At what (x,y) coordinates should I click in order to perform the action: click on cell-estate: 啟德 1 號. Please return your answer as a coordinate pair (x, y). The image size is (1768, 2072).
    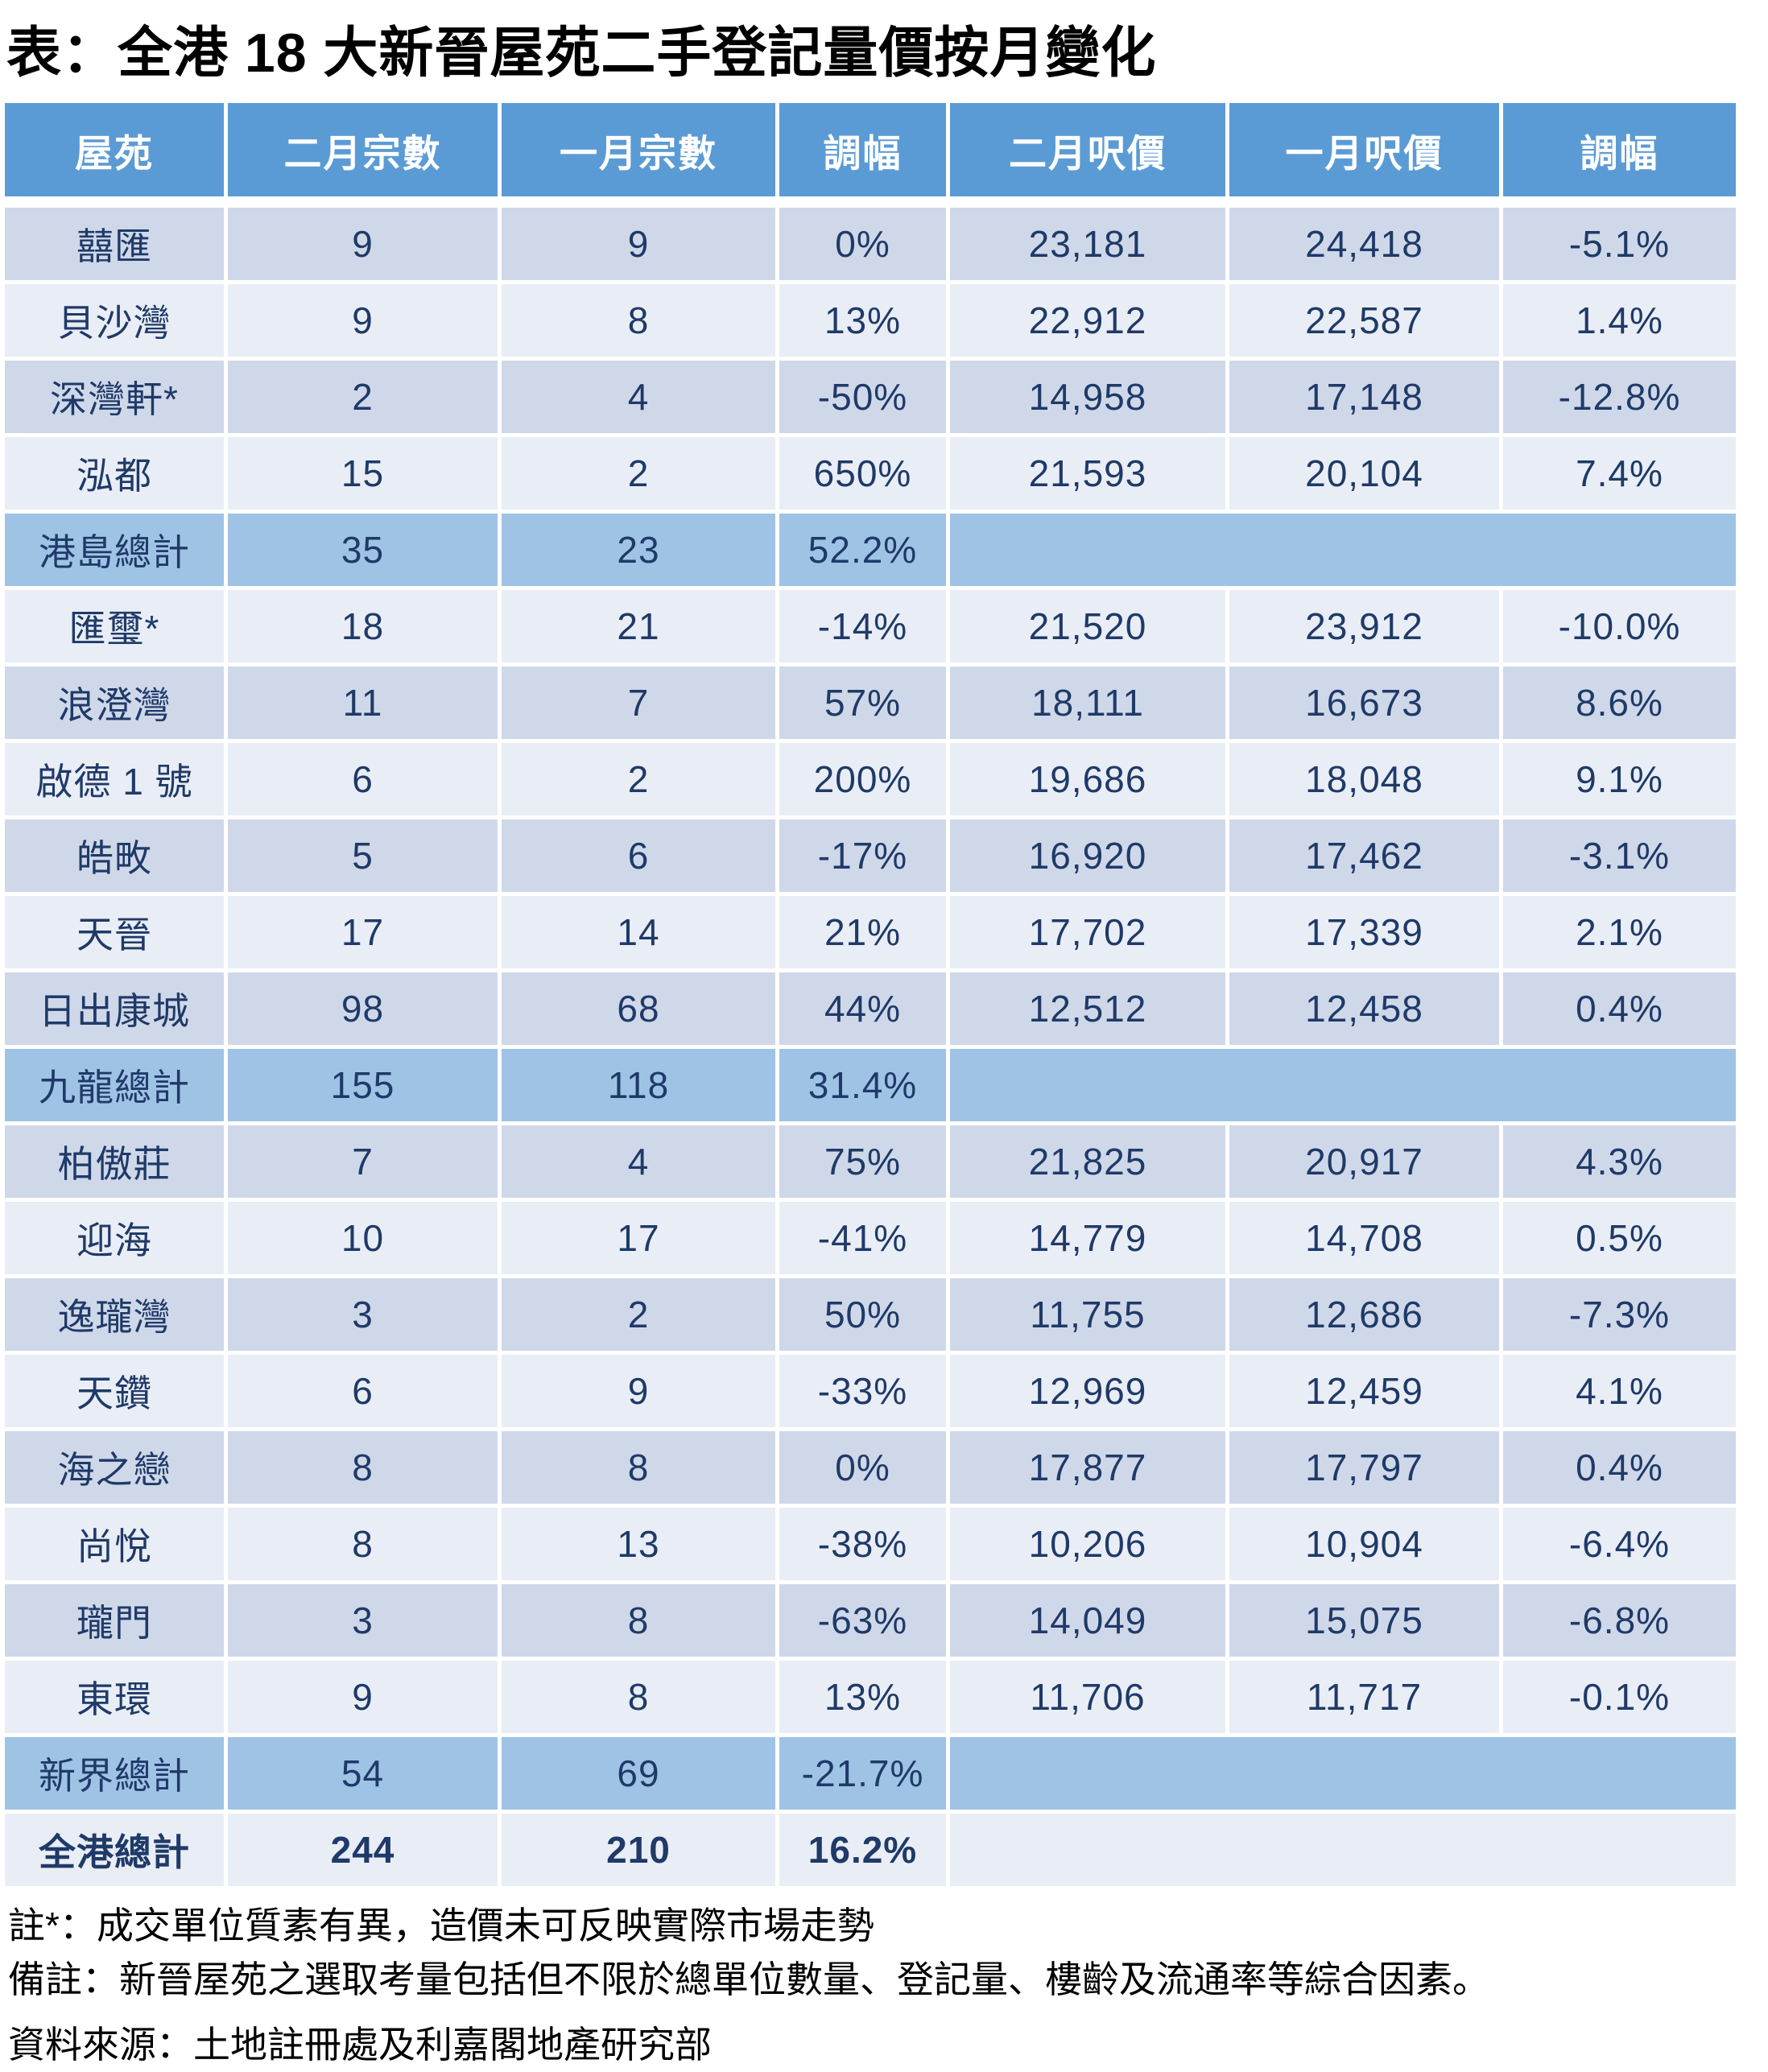
    Looking at the image, I should click on (114, 779).